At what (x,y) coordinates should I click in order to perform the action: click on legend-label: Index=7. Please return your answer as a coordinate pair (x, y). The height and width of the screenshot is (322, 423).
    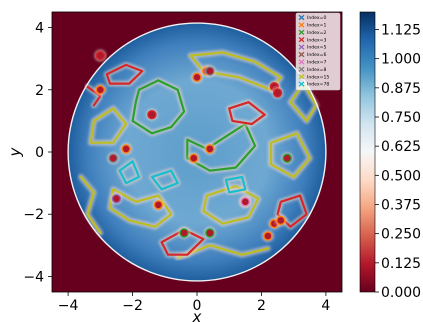
    Looking at the image, I should click on (316, 63).